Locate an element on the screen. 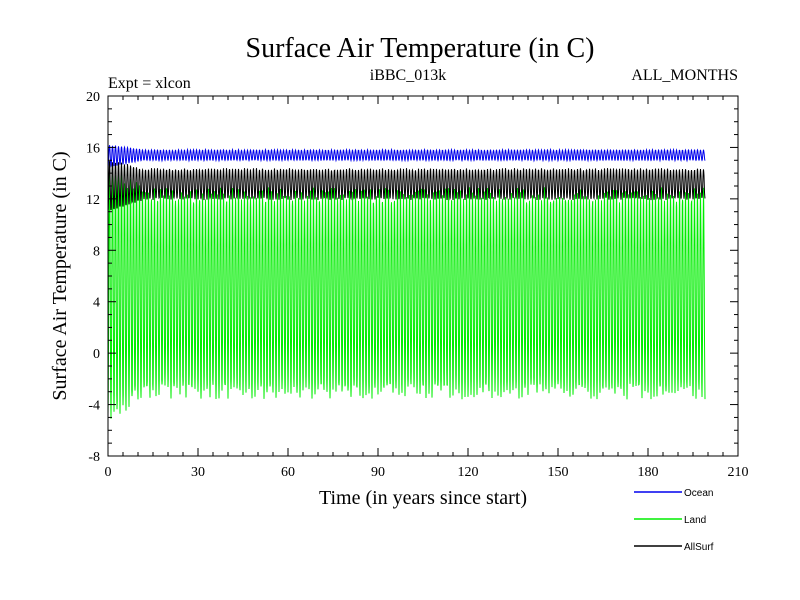 This screenshot has height=600, width=800. y-tick-label: -4 is located at coordinates (94, 406).